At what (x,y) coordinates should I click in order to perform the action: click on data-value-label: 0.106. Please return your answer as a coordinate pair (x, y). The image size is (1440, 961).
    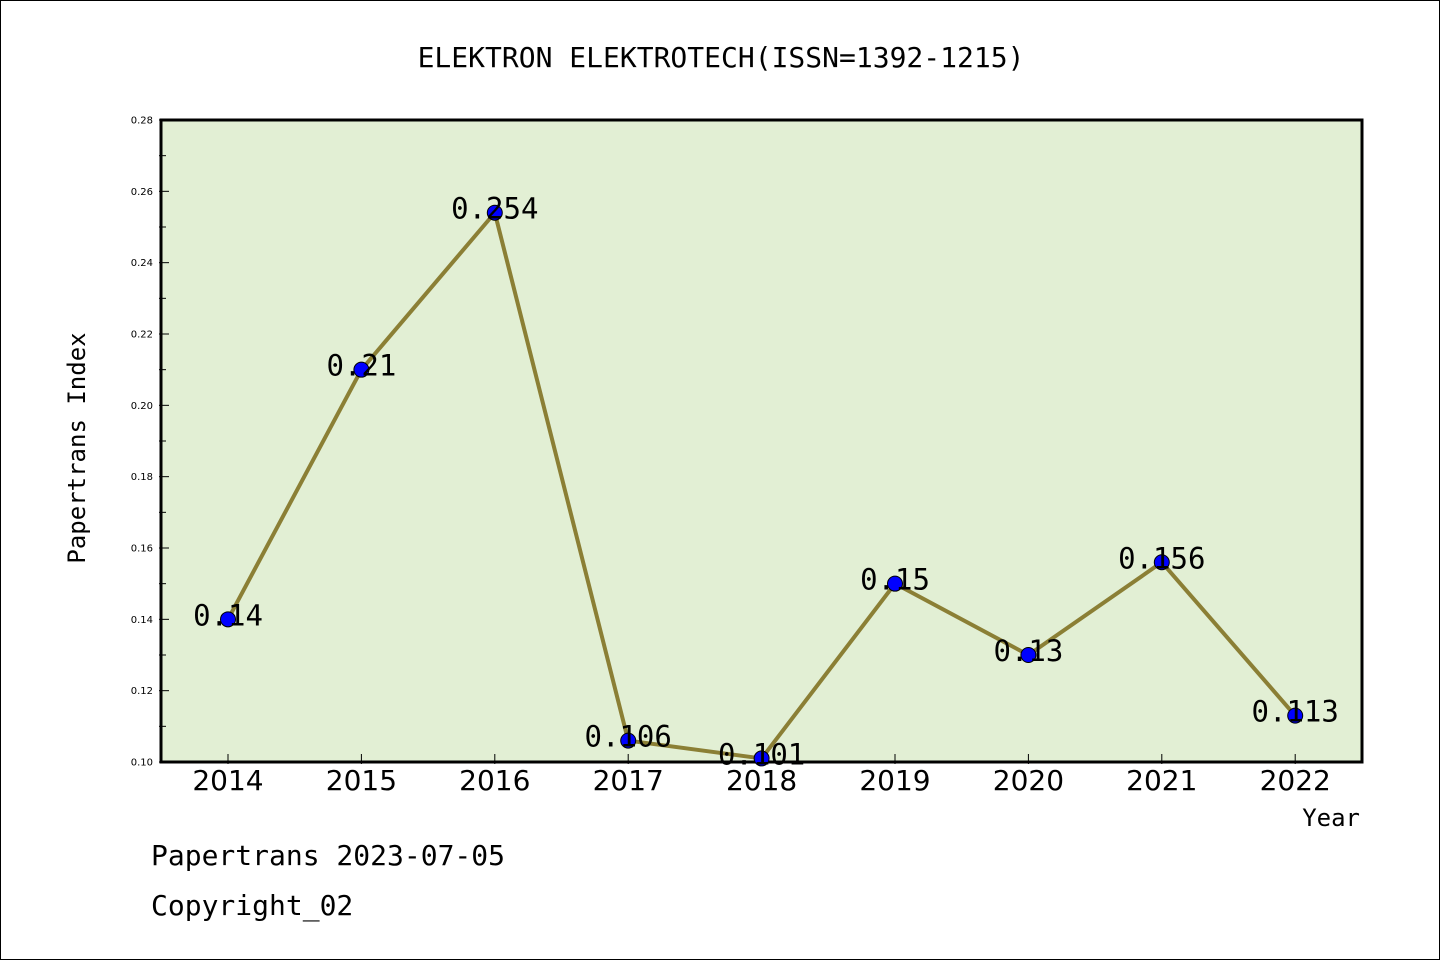
    Looking at the image, I should click on (628, 737).